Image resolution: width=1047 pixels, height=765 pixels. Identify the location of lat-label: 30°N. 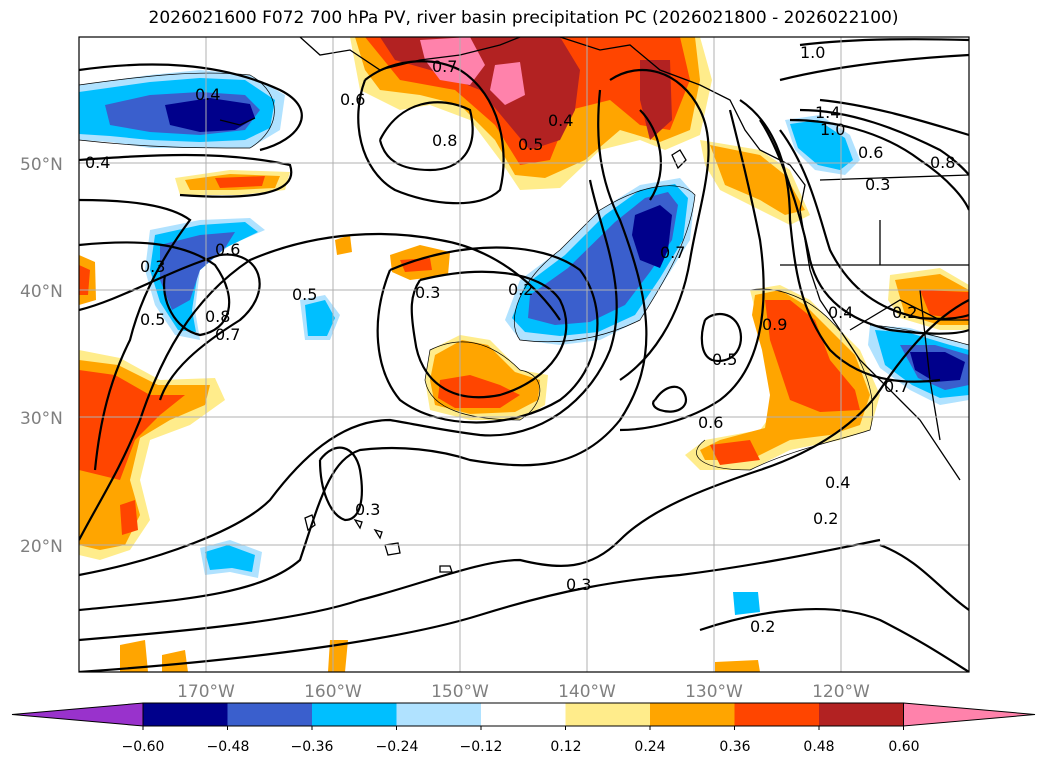
(41, 419).